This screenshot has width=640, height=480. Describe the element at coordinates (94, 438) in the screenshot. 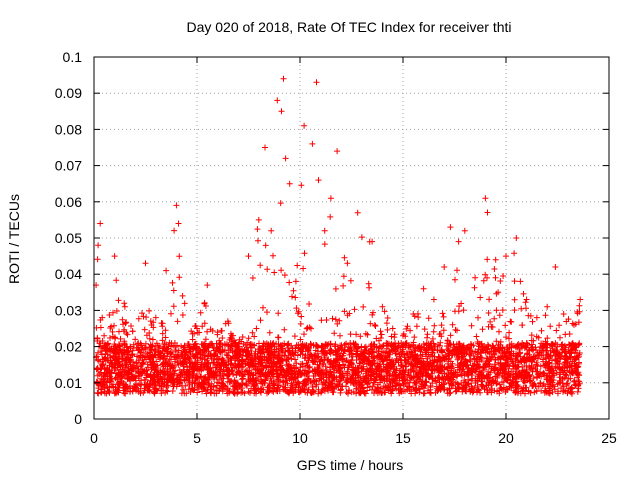

I see `x-tick-label: 0` at that location.